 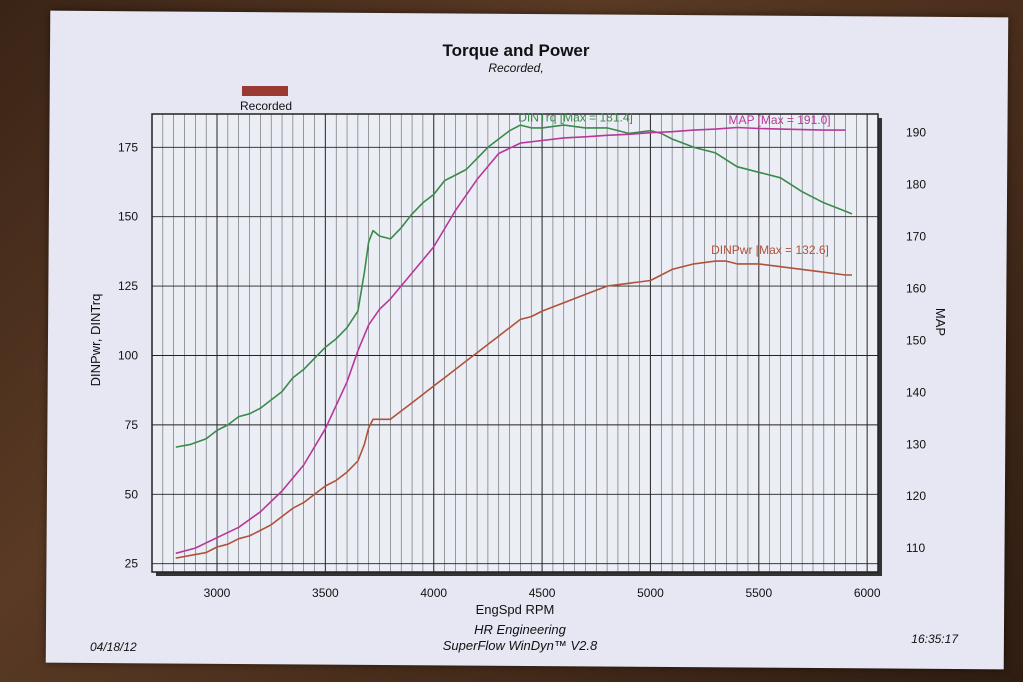 I want to click on y-tick-label: 175, so click(x=128, y=147).